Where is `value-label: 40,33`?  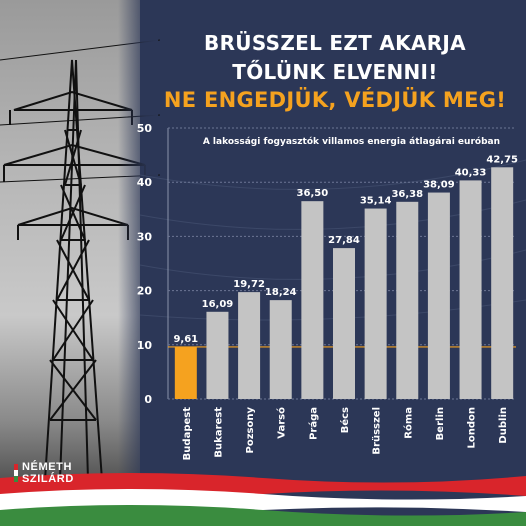 value-label: 40,33 is located at coordinates (471, 172).